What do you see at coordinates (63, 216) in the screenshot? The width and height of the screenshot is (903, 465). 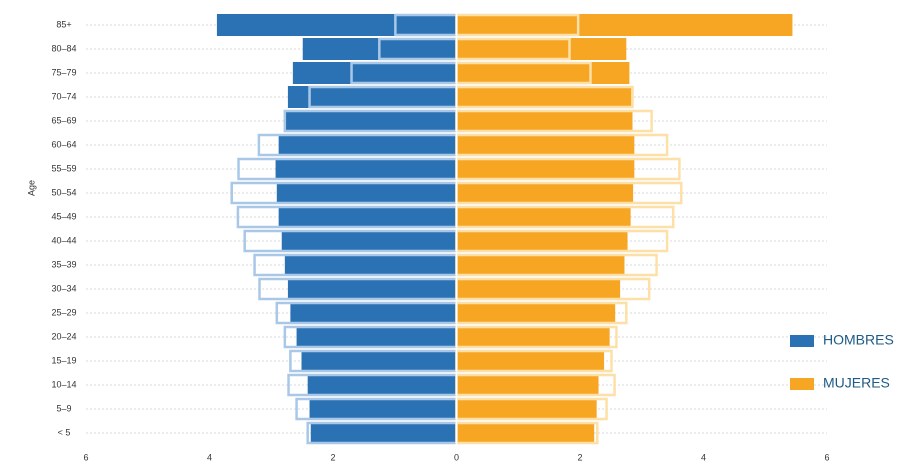 I see `y-tick-label: 45–49` at bounding box center [63, 216].